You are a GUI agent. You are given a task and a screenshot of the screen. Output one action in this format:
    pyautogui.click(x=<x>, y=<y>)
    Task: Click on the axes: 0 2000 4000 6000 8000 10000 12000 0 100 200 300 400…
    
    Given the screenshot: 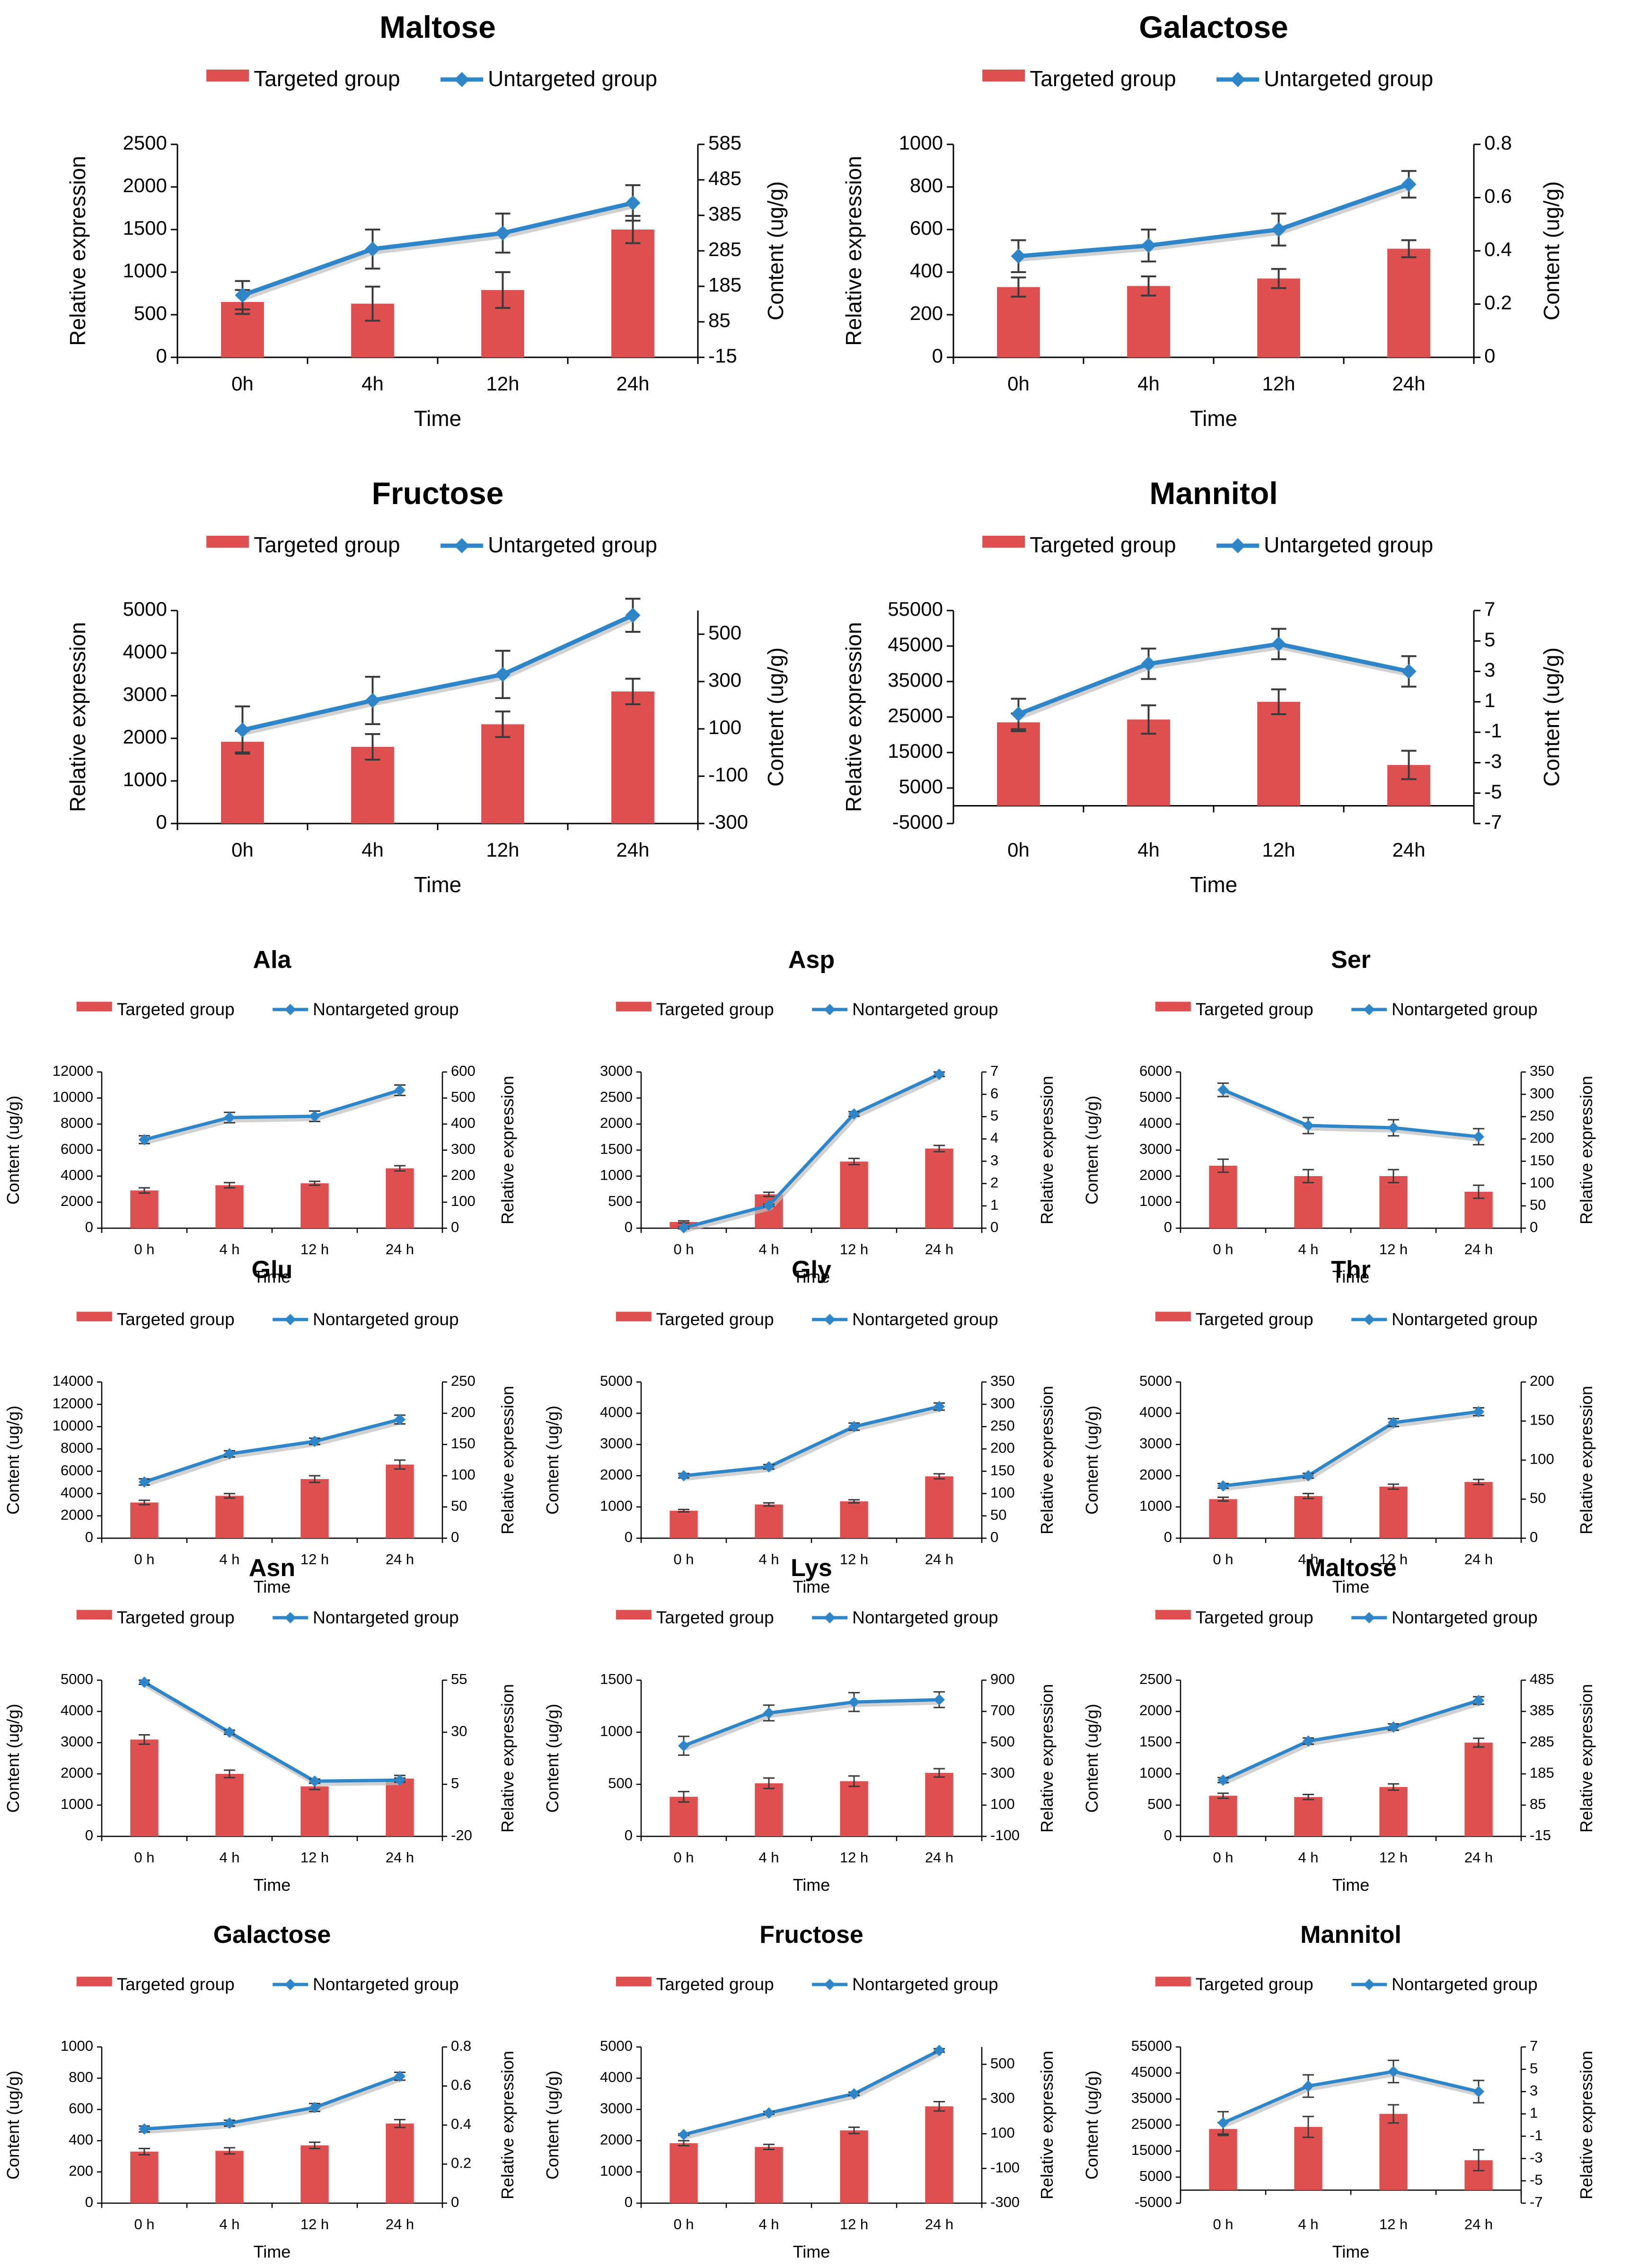 What is the action you would take?
    pyautogui.click(x=264, y=1160)
    